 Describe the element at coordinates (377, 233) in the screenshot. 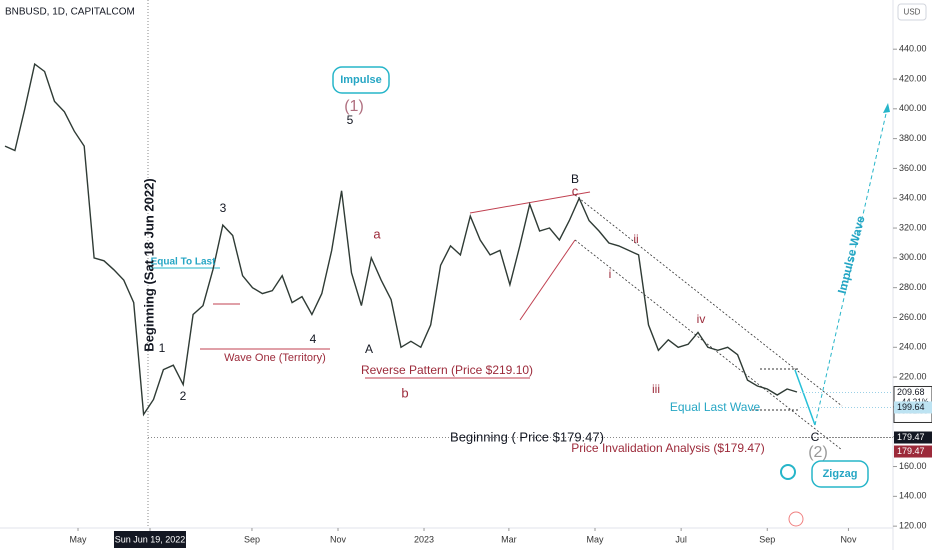

I see `annotation: a` at that location.